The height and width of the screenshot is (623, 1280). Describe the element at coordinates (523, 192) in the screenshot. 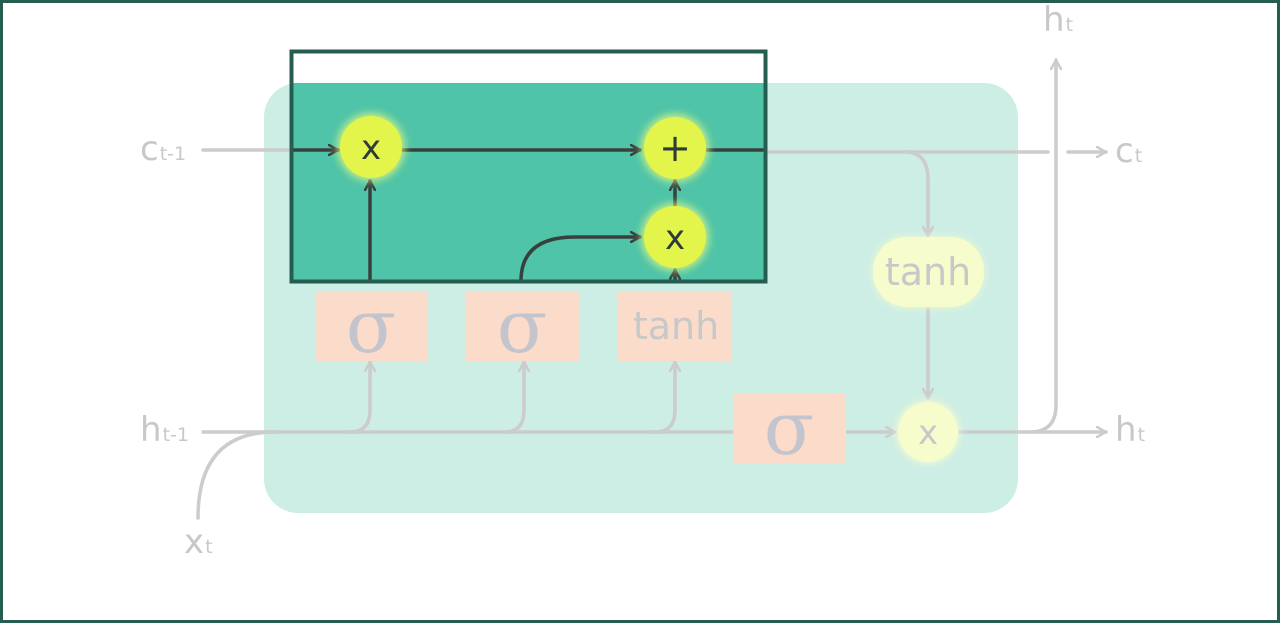

I see `active-ops: x + x` at that location.